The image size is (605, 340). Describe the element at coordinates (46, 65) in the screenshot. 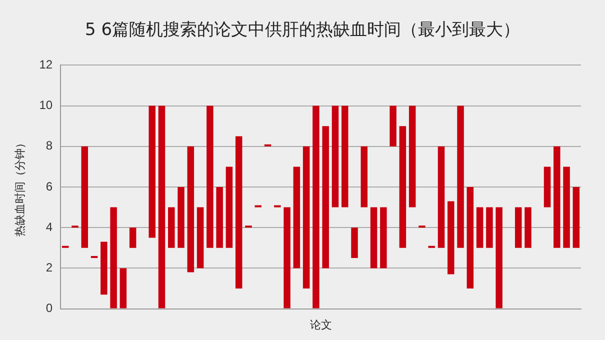

I see `y-tick-label: 12` at that location.